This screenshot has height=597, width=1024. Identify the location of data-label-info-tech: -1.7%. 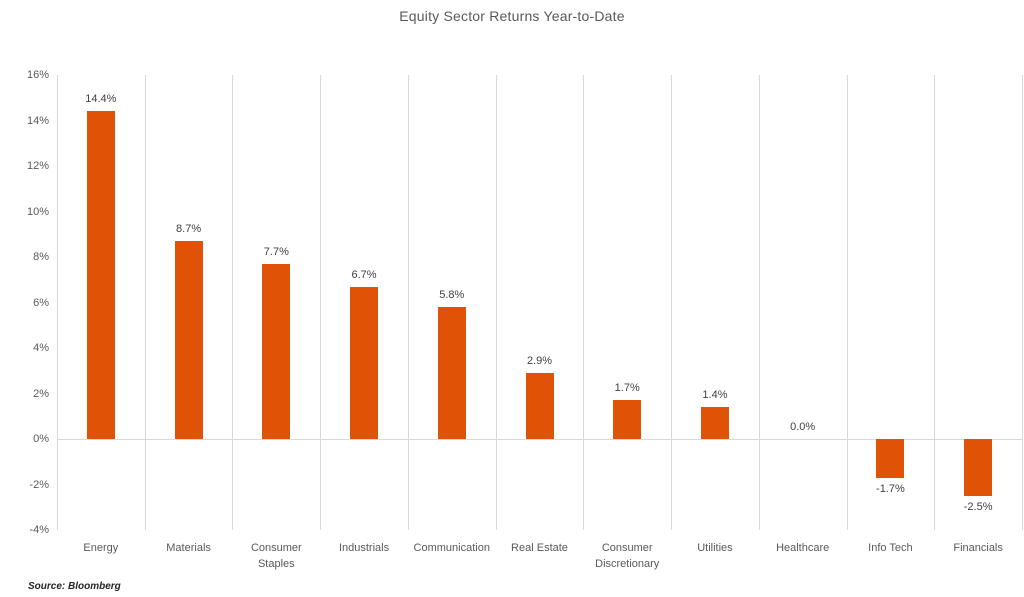
(890, 489).